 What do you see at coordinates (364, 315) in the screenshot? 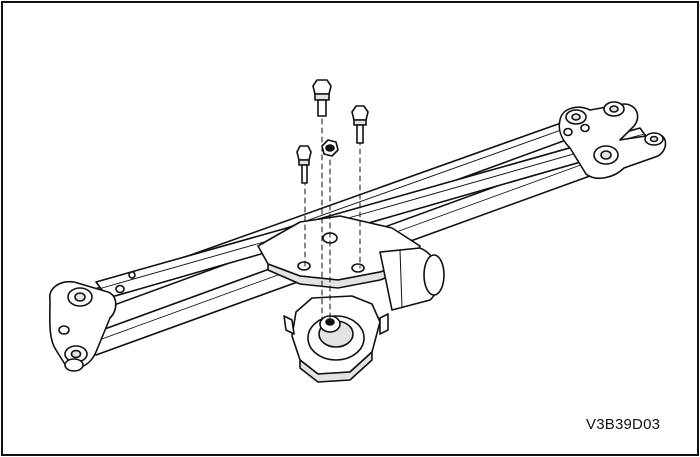
I see `wiper-motor` at bounding box center [364, 315].